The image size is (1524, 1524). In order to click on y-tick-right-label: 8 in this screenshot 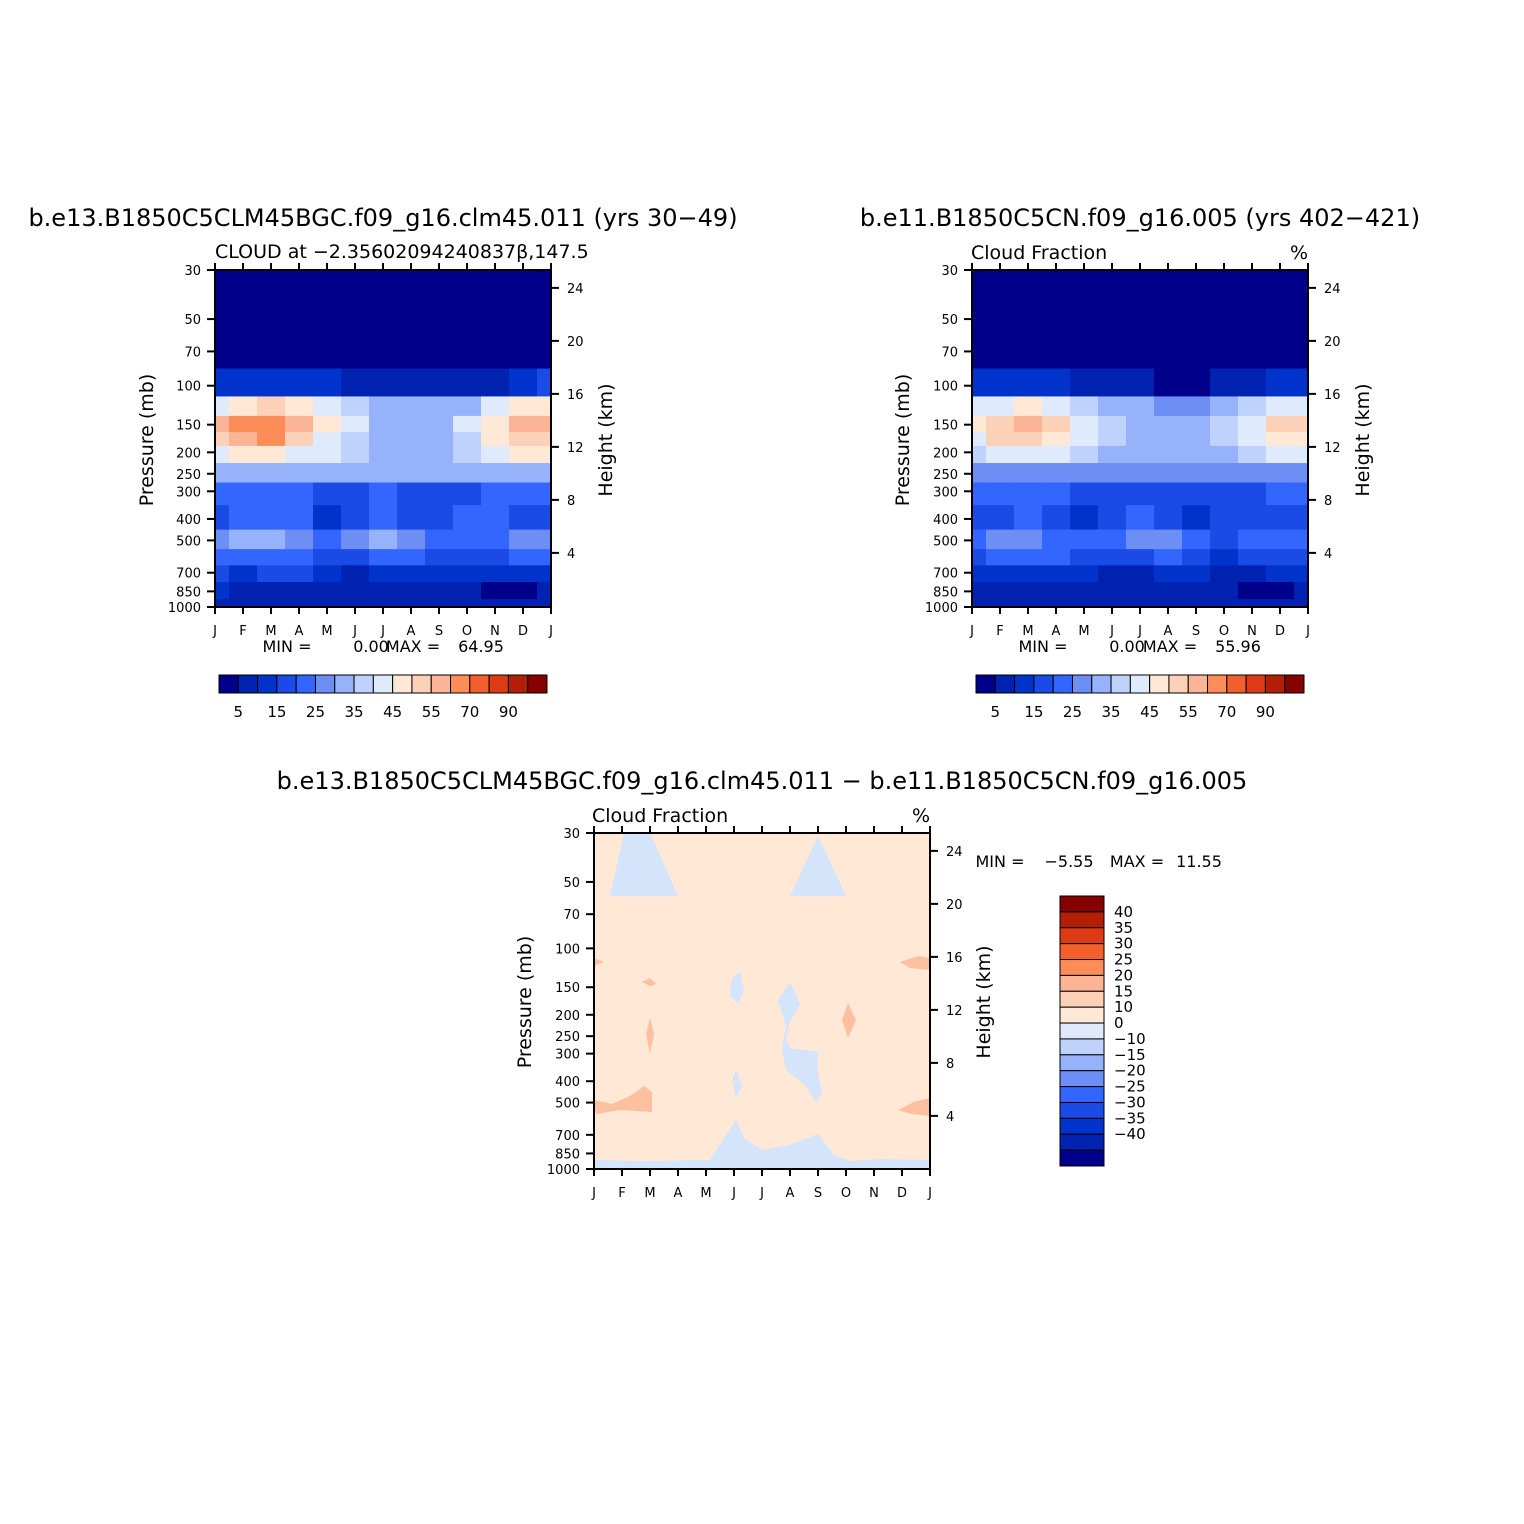, I will do `click(1328, 501)`.